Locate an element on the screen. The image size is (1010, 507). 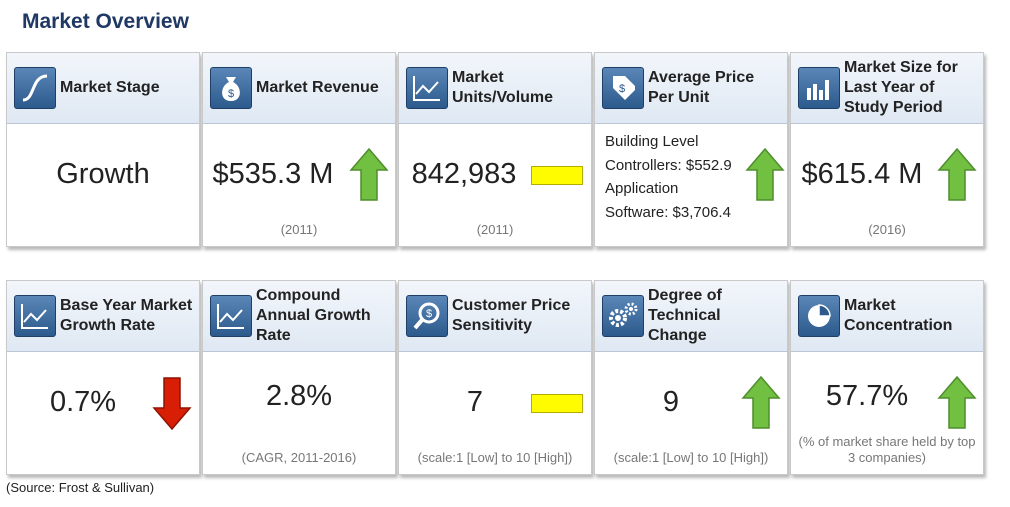
card-body: 2.8% (CAGR, 2011-2016) is located at coordinates (299, 413).